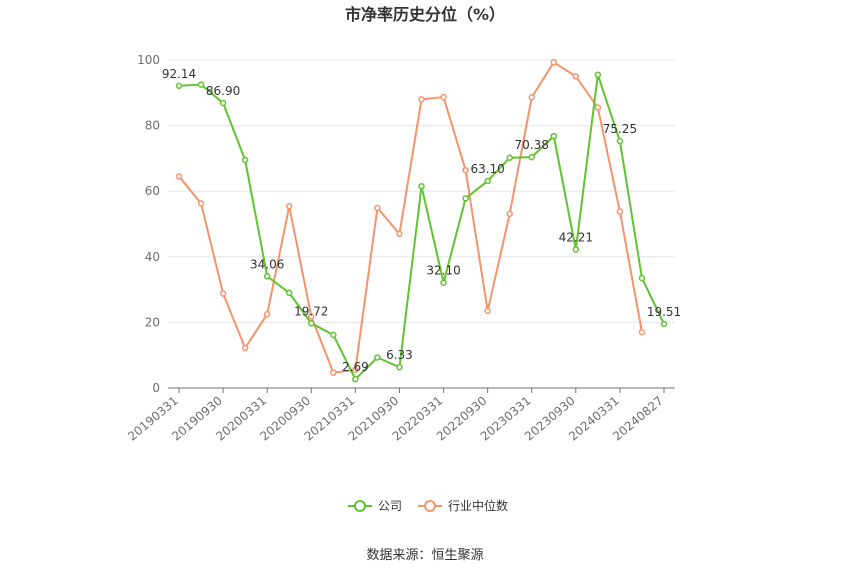 The height and width of the screenshot is (575, 850). Describe the element at coordinates (152, 126) in the screenshot. I see `y-tick-label: 80` at that location.